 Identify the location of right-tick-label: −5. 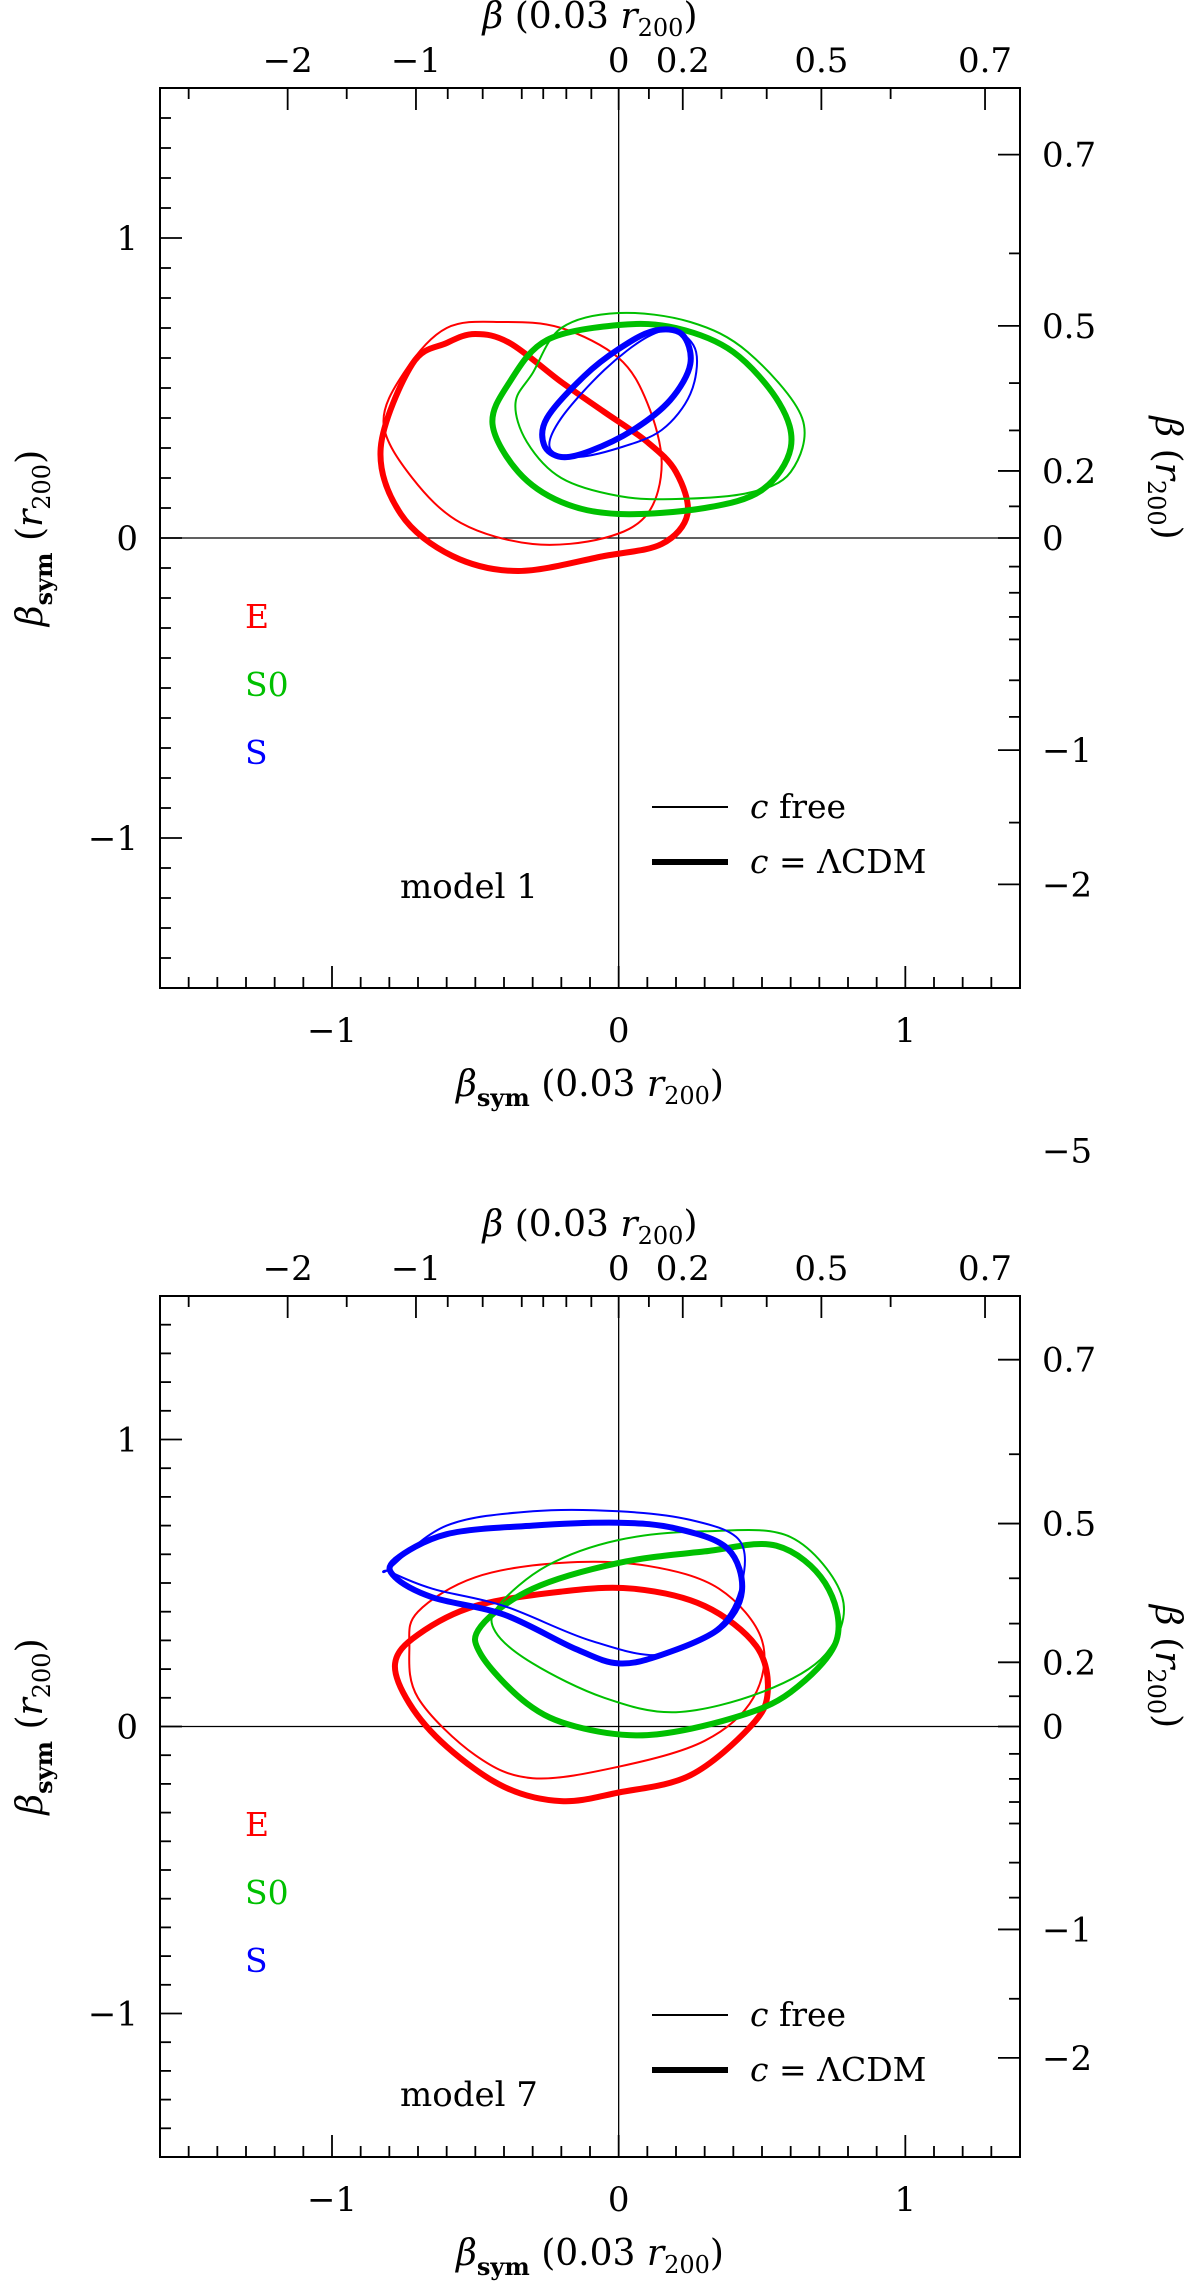
(1067, 1151).